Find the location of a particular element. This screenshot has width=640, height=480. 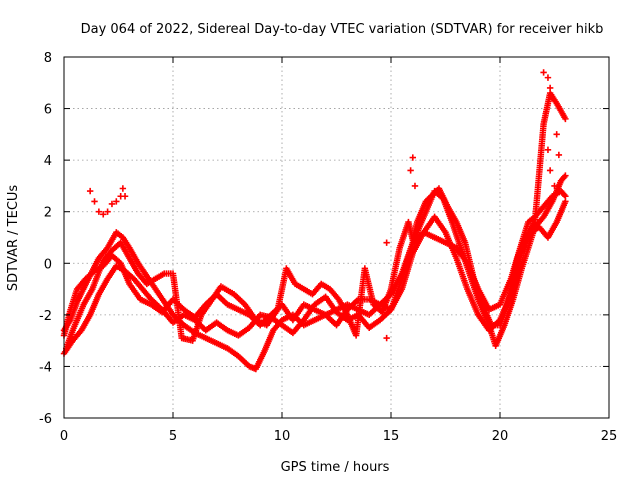

y-tick-label: 0 is located at coordinates (48, 264).